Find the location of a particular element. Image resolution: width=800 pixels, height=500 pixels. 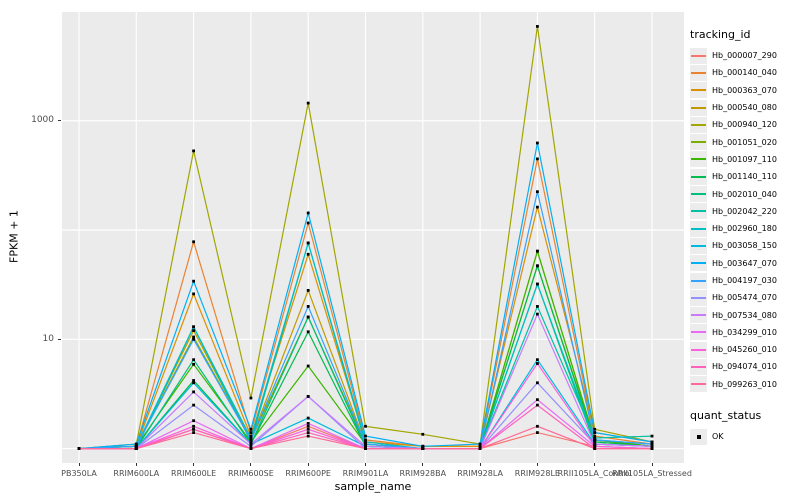

legend-item-Hb_001051_020: Hb_001051_020 is located at coordinates (745, 142).